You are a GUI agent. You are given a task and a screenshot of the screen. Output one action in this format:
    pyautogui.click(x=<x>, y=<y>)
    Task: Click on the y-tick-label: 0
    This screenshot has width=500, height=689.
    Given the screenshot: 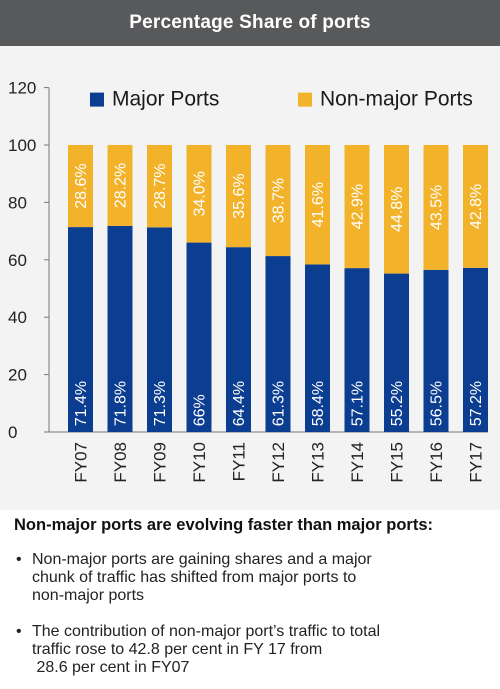 What is the action you would take?
    pyautogui.click(x=12, y=432)
    